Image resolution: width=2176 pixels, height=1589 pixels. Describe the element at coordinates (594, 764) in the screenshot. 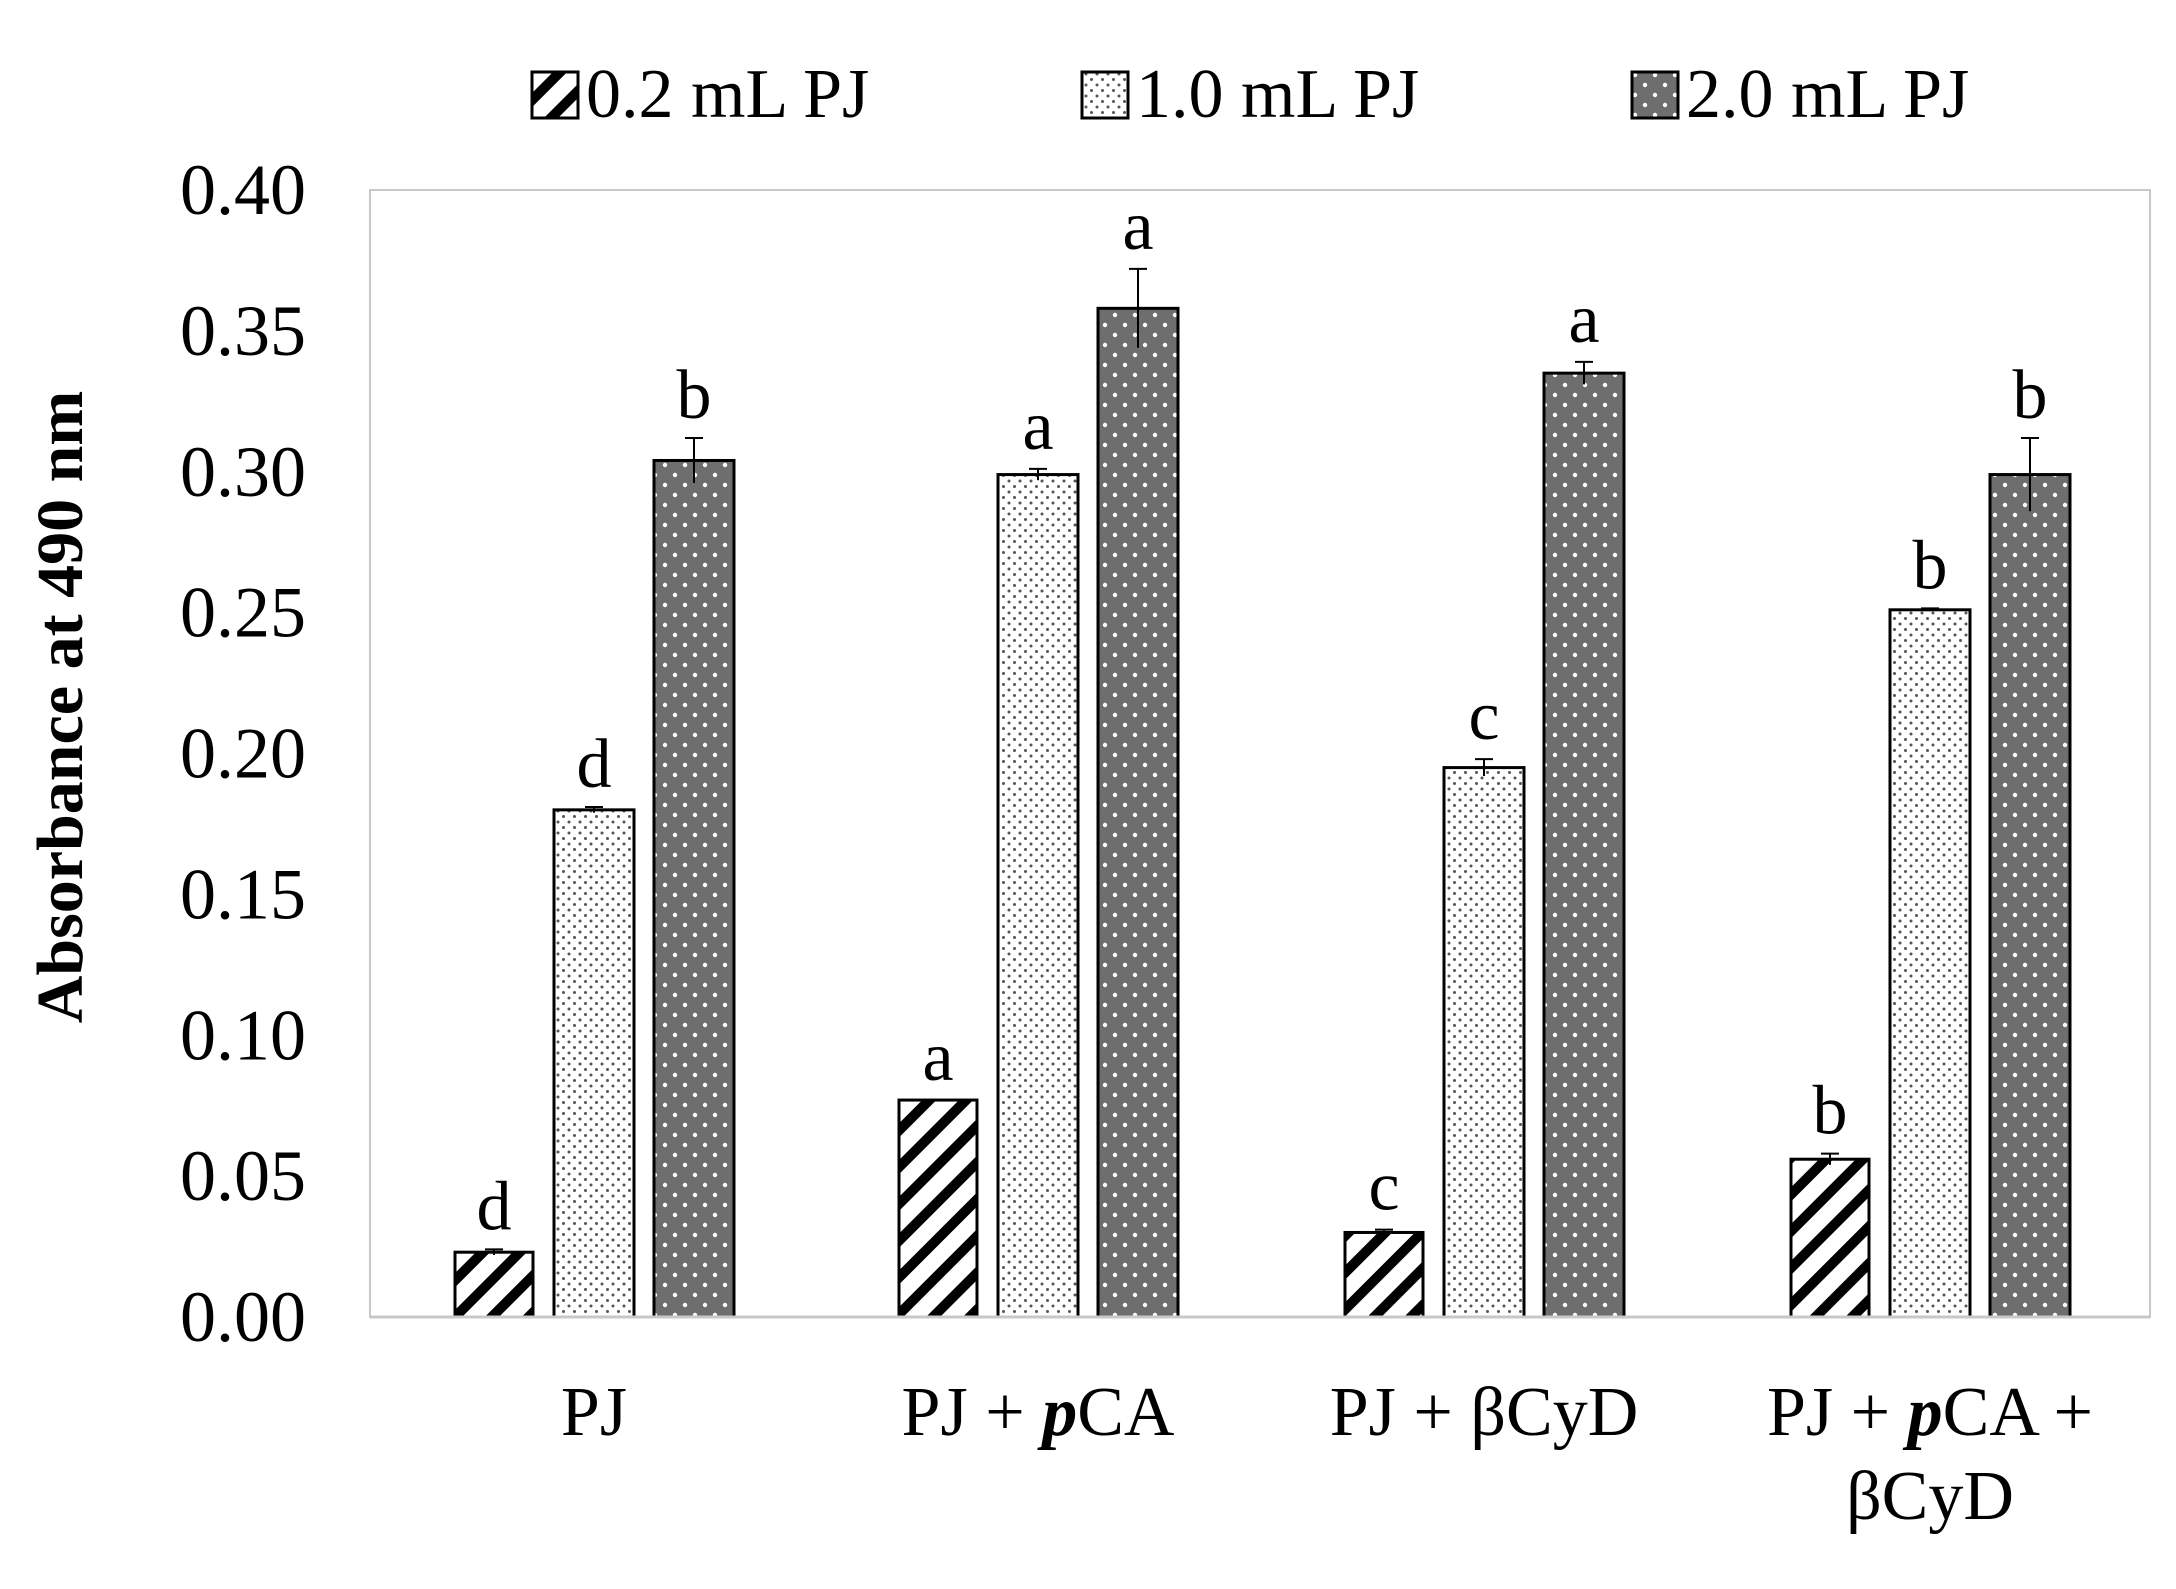

I see `sig-letter-1-0-ml-pj-pj: d` at that location.